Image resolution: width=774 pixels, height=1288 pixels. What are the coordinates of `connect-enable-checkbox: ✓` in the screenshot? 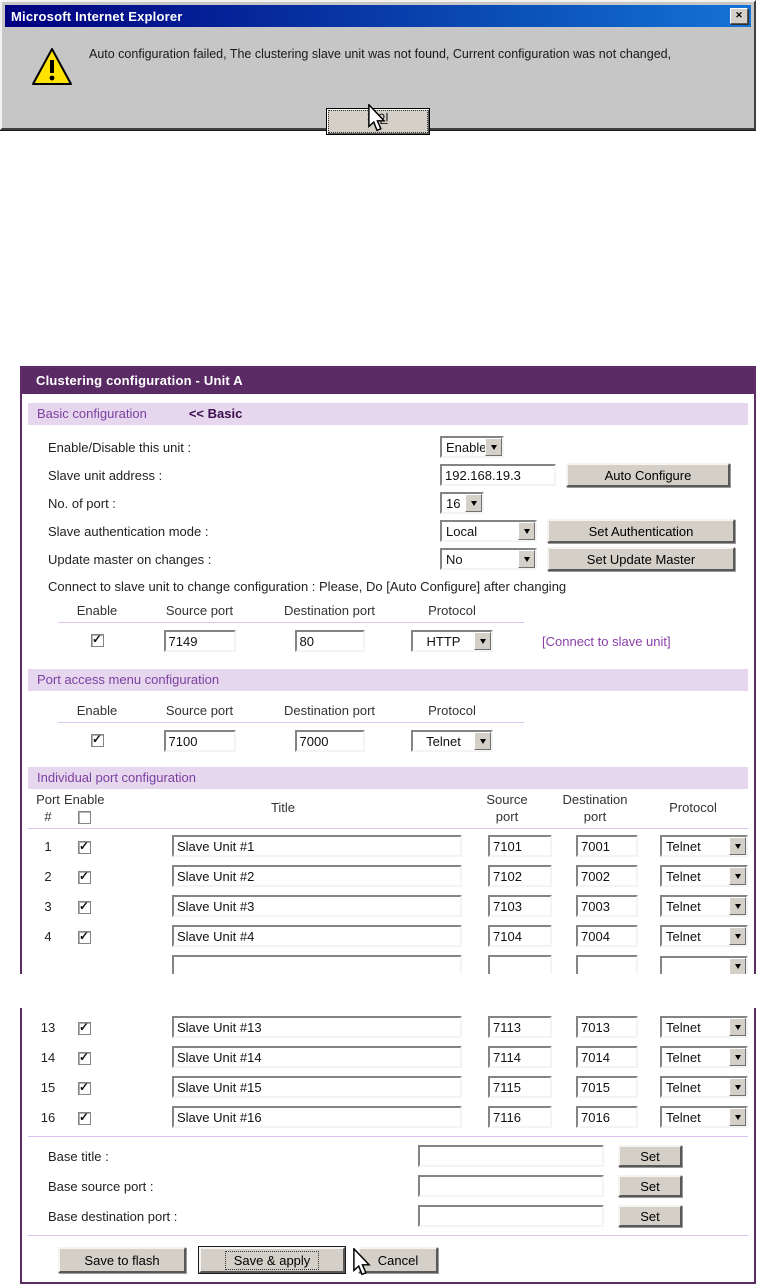 It's located at (97, 640).